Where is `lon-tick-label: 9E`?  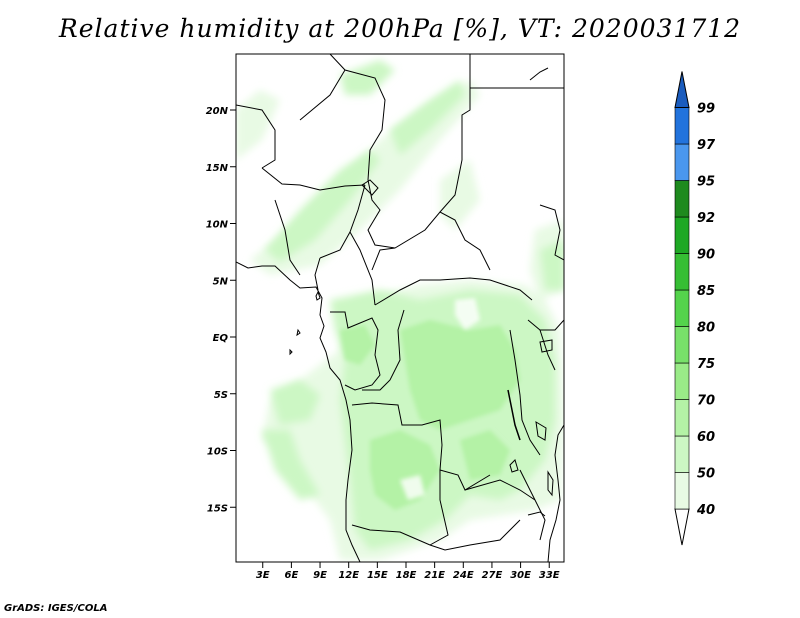
lon-tick-label: 9E is located at coordinates (320, 575).